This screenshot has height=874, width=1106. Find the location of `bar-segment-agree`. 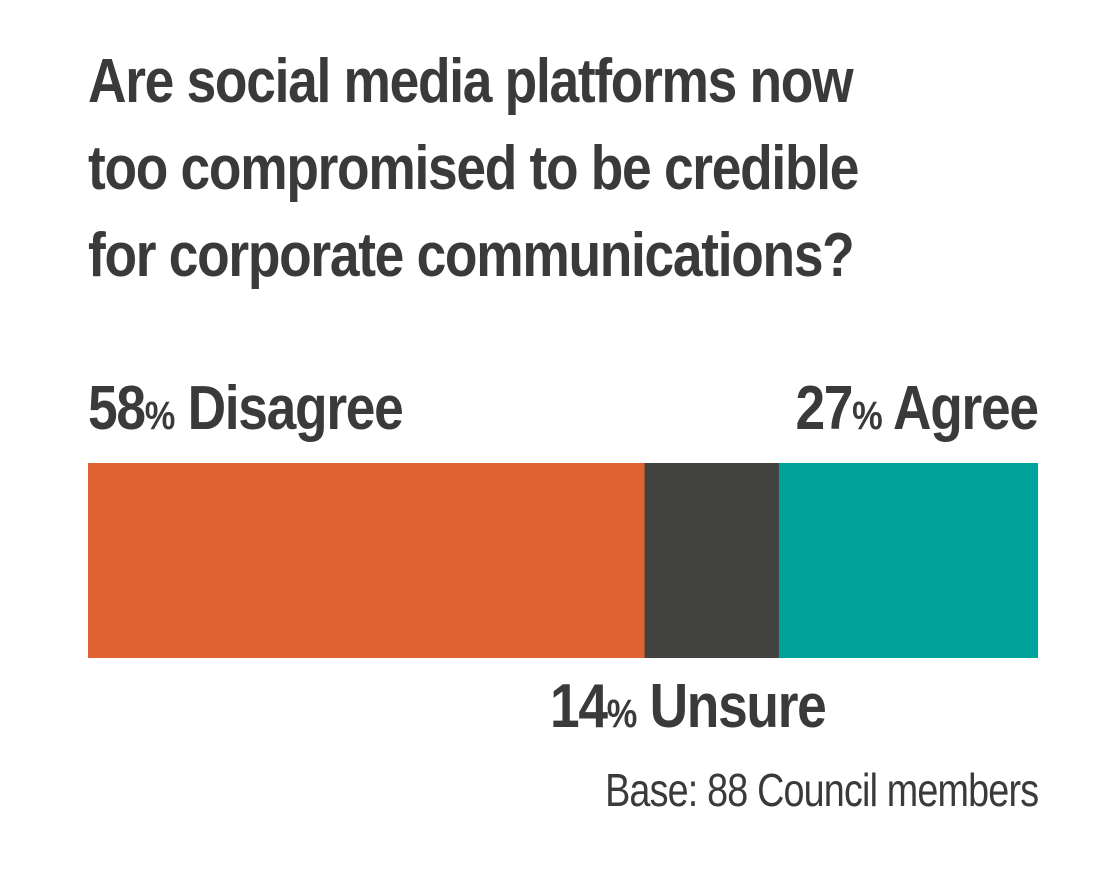

bar-segment-agree is located at coordinates (908, 560).